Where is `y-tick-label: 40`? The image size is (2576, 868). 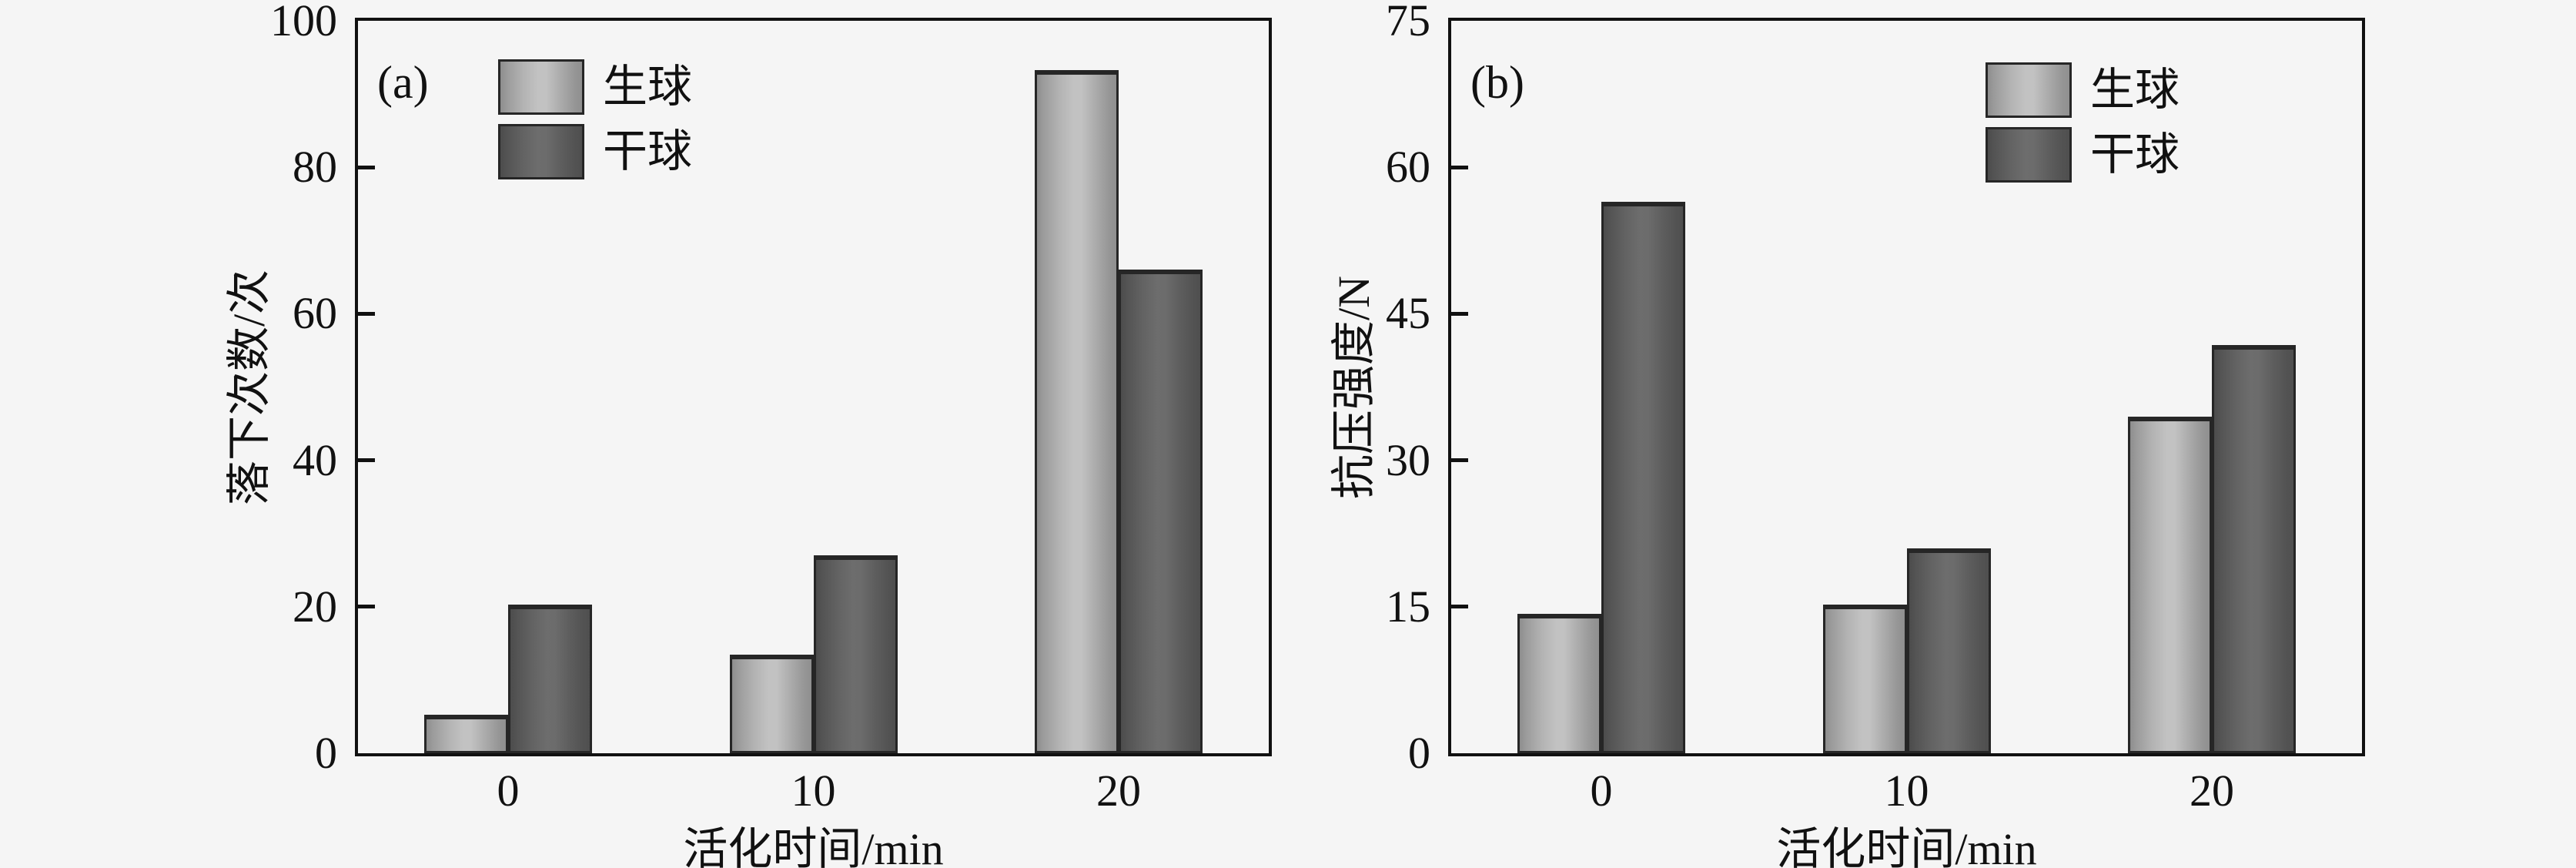 y-tick-label: 40 is located at coordinates (315, 459).